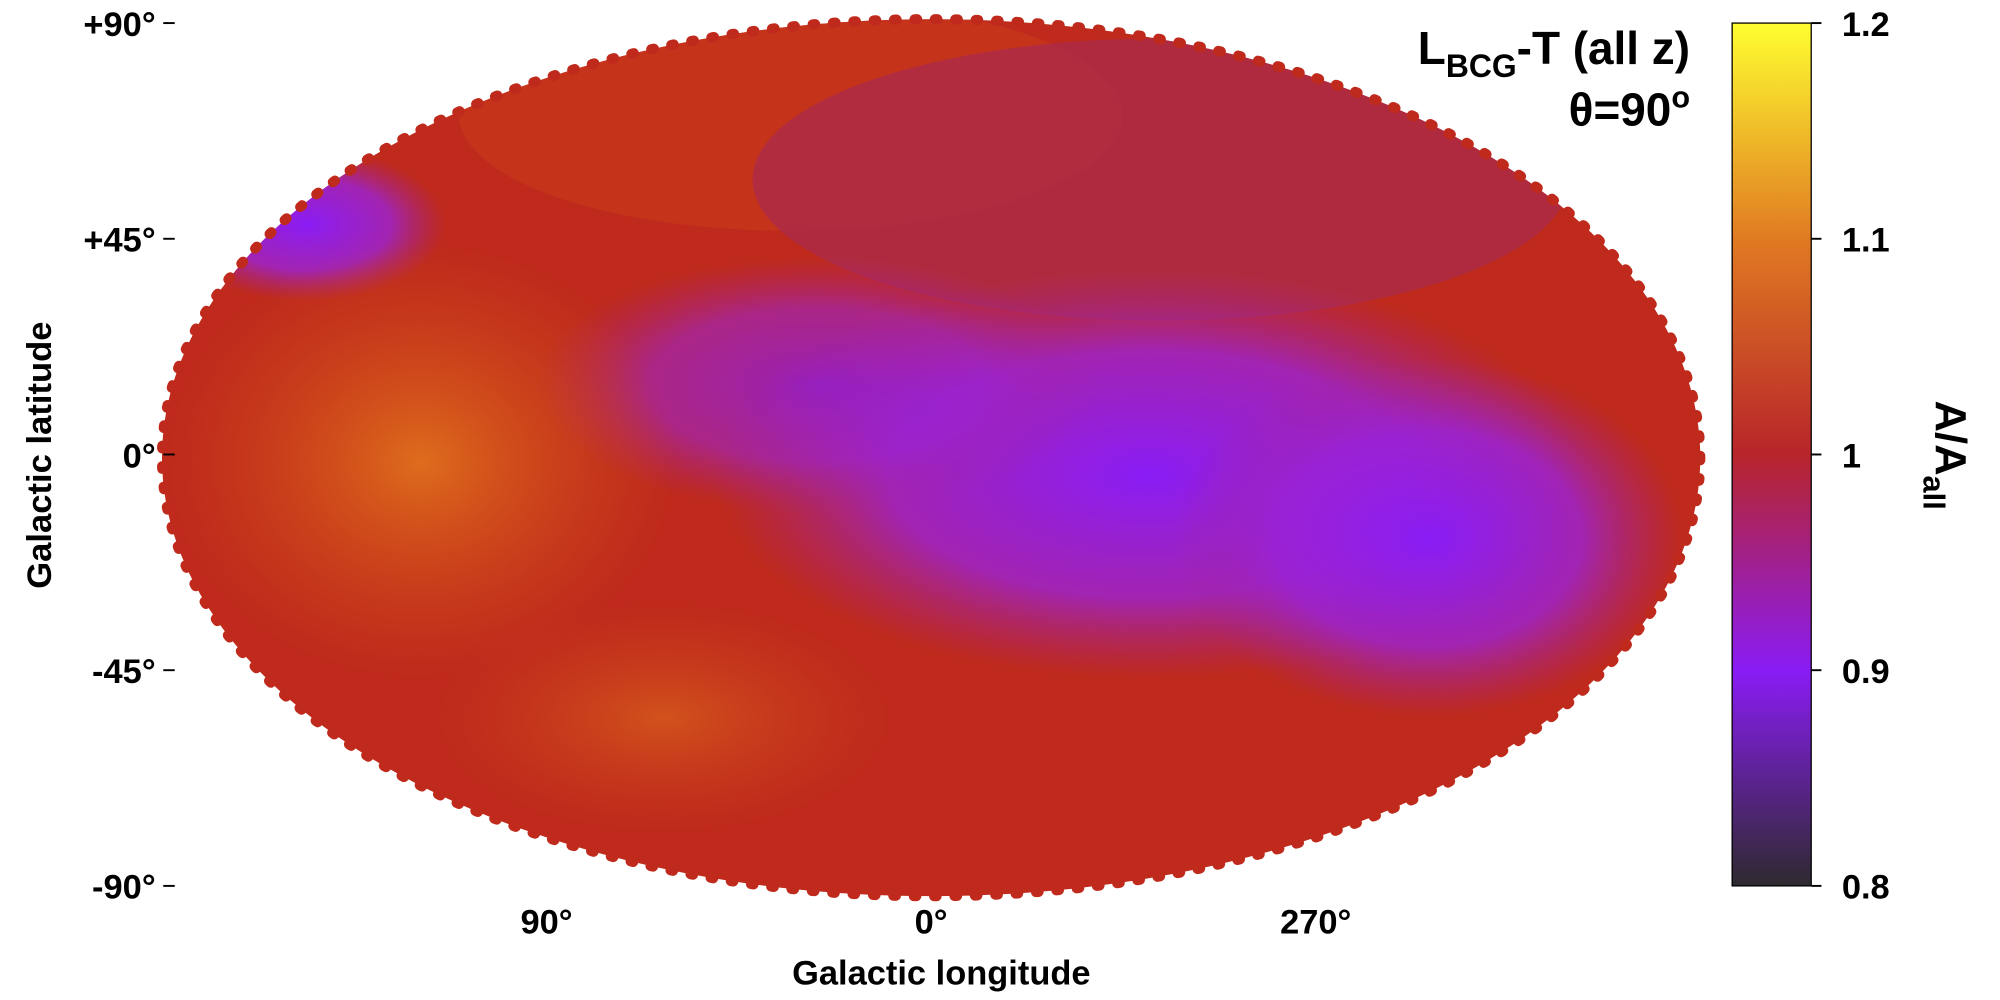 The width and height of the screenshot is (2000, 1000). Describe the element at coordinates (1945, 454) in the screenshot. I see `colorbar-label: A/Aall` at that location.